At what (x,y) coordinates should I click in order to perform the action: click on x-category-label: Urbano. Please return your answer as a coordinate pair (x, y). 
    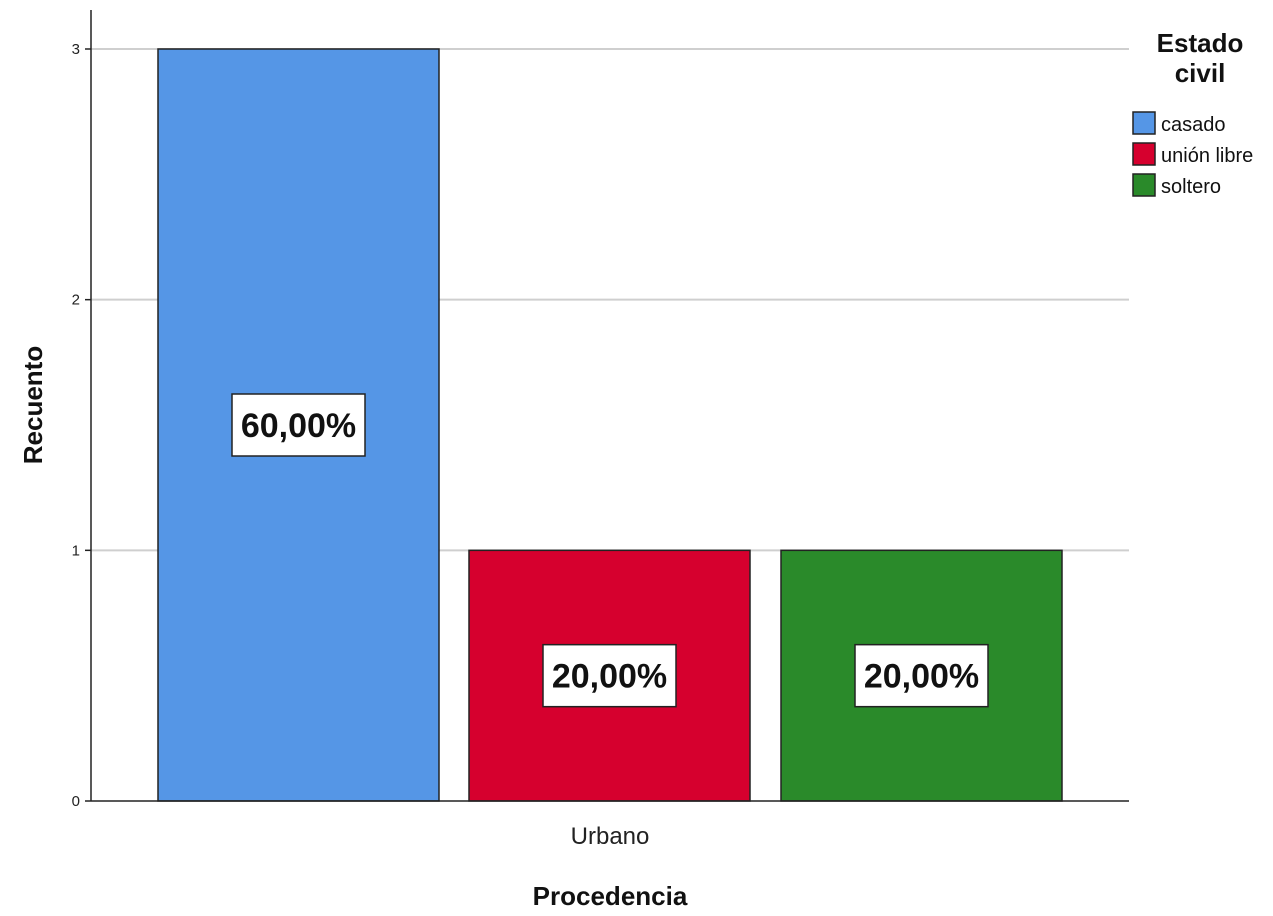
    Looking at the image, I should click on (610, 836).